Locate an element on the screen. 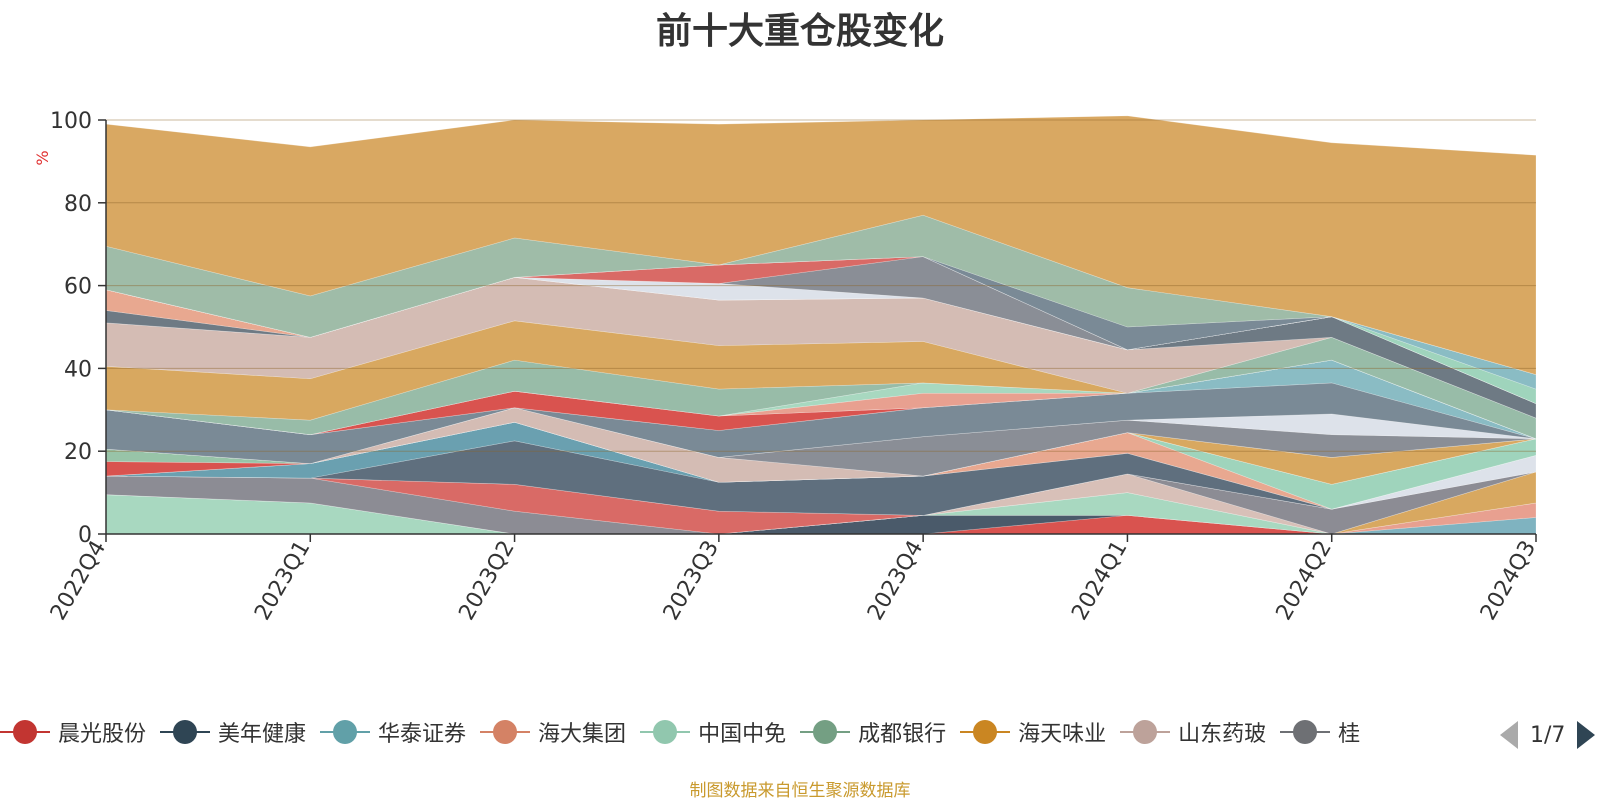  source-note: 制图数据来自恒生聚源数据库 is located at coordinates (800, 791).